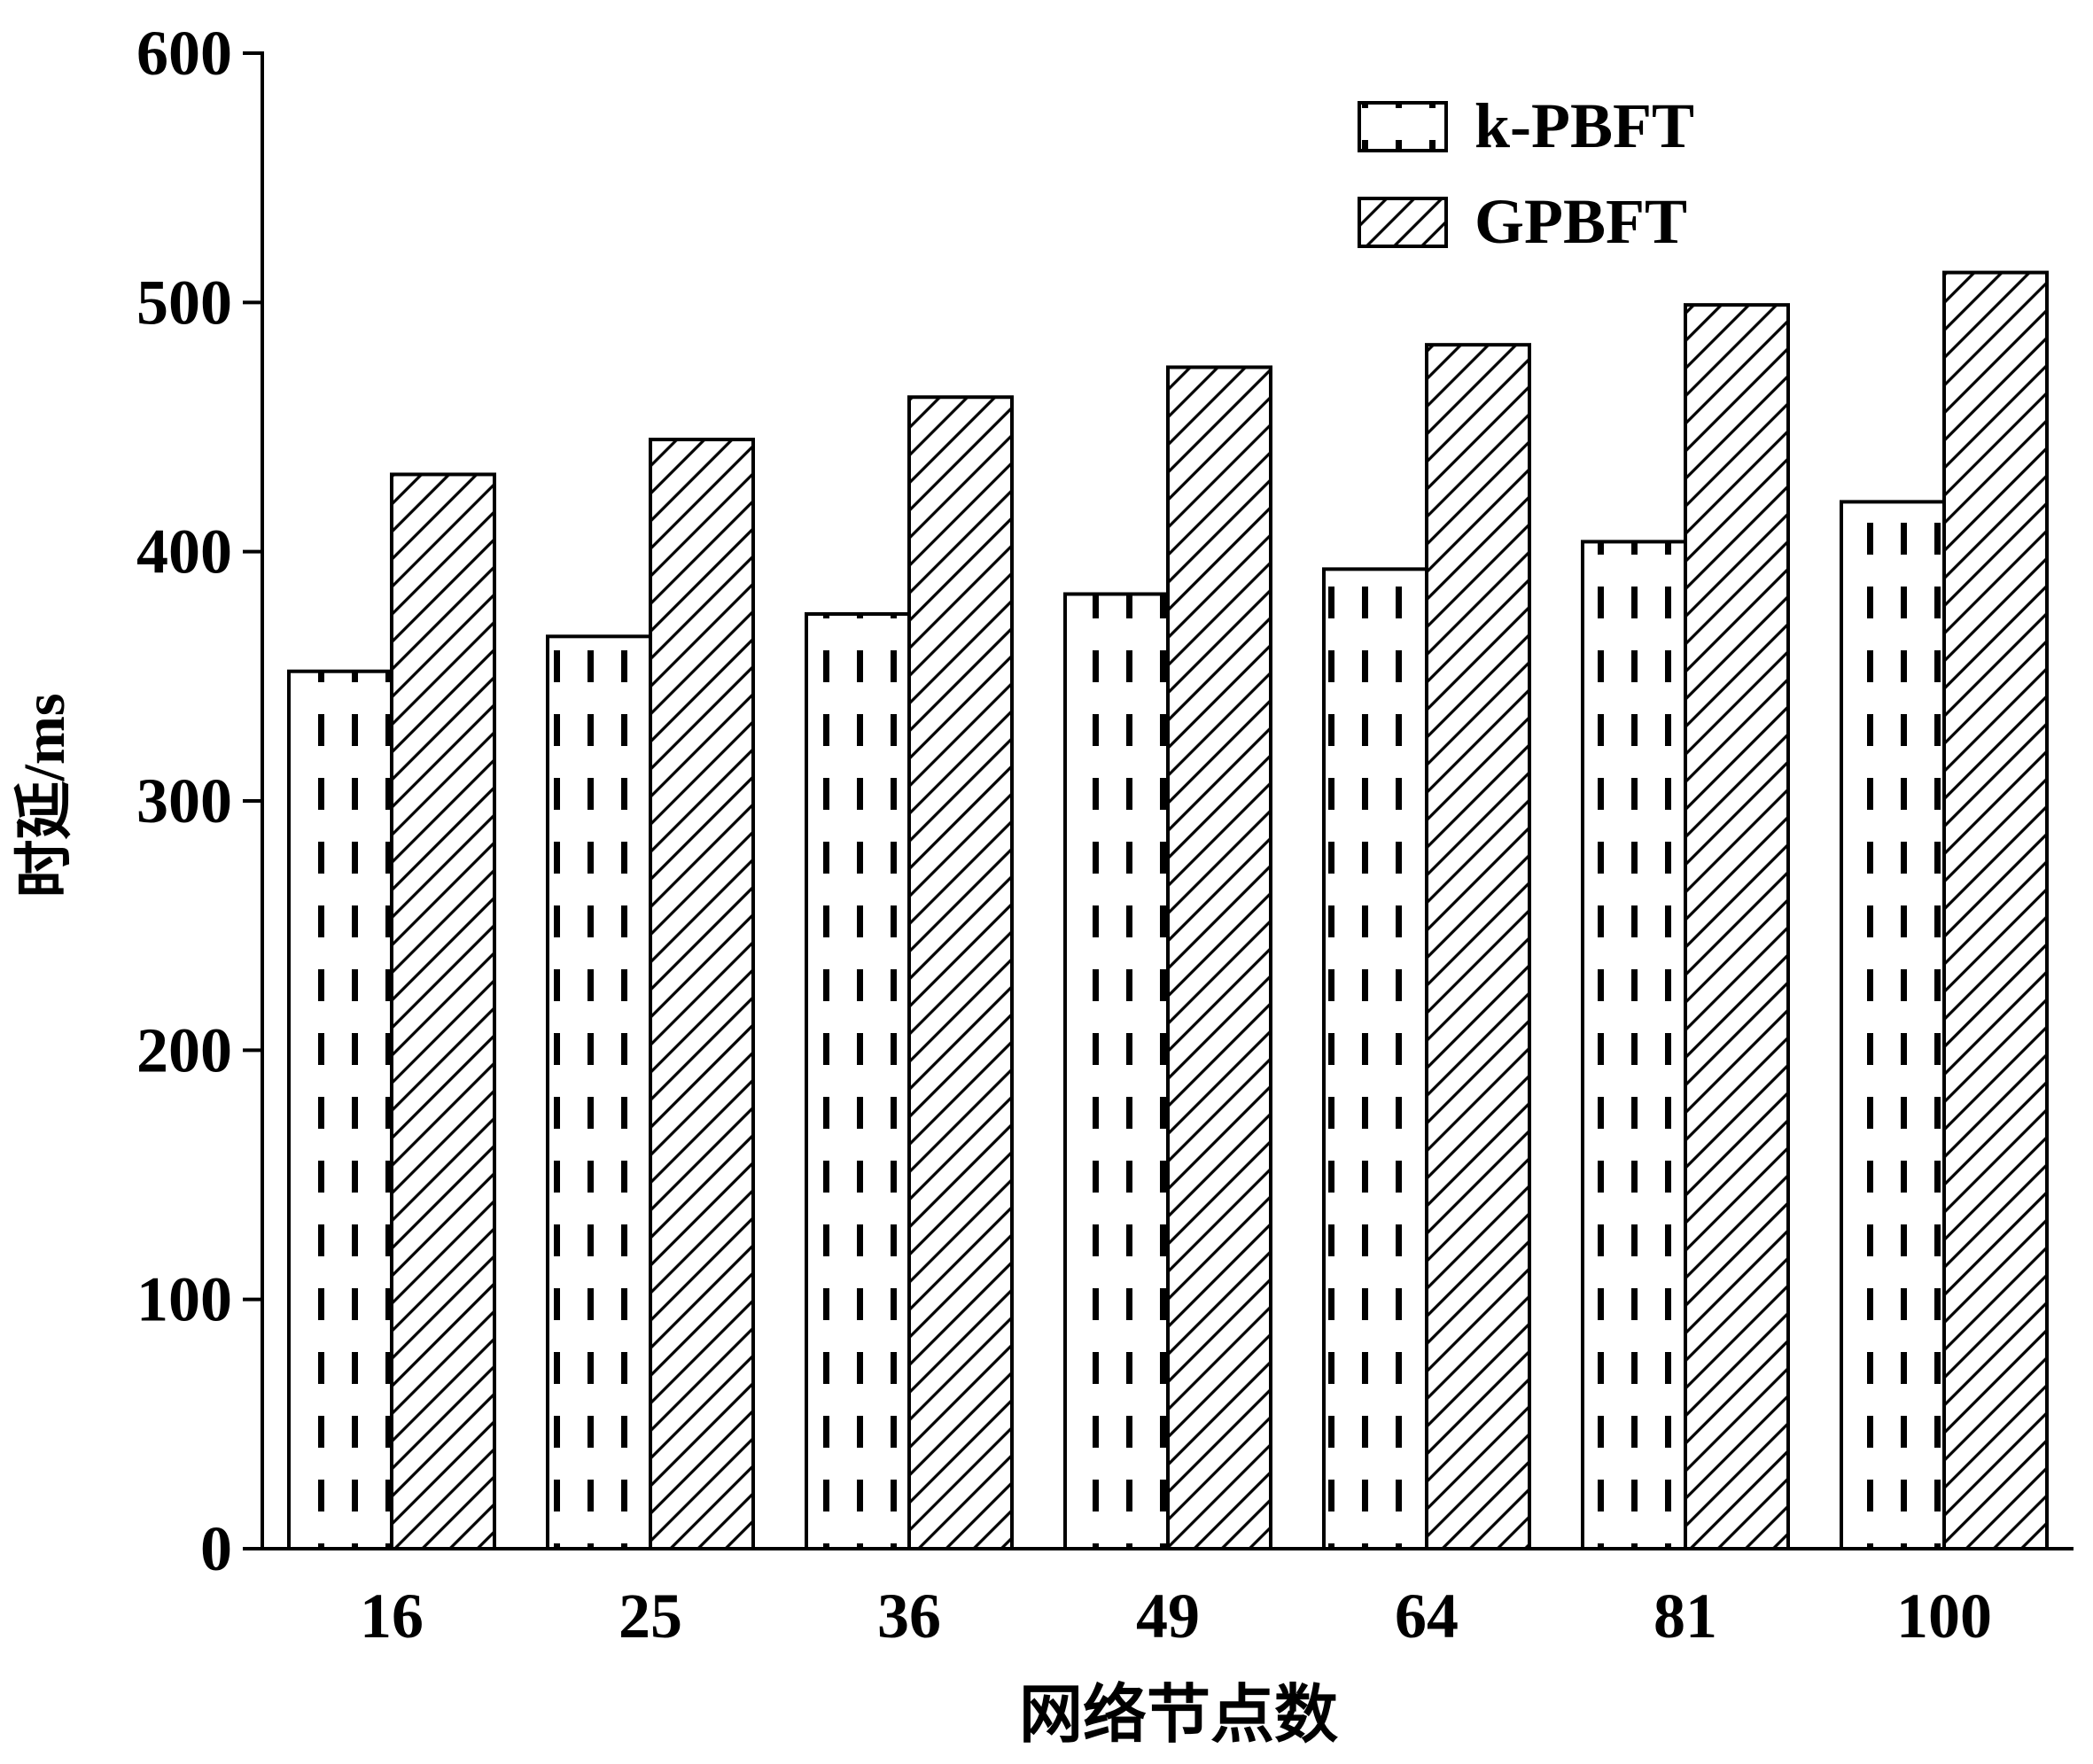  I want to click on legend-label-gpbft: GPBFT, so click(1580, 221).